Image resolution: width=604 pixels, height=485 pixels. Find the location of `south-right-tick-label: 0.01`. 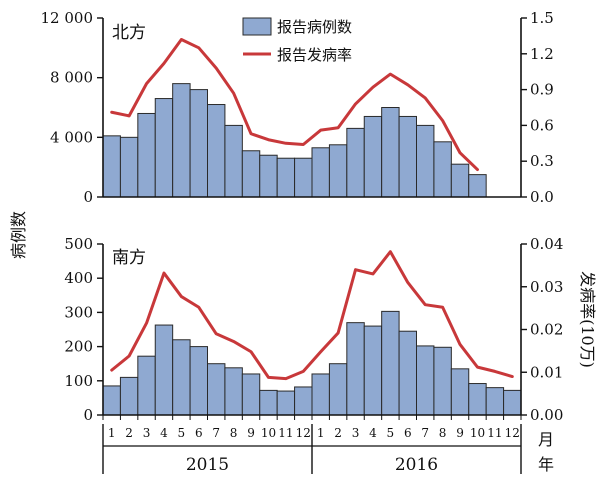

south-right-tick-label: 0.01 is located at coordinates (546, 372).